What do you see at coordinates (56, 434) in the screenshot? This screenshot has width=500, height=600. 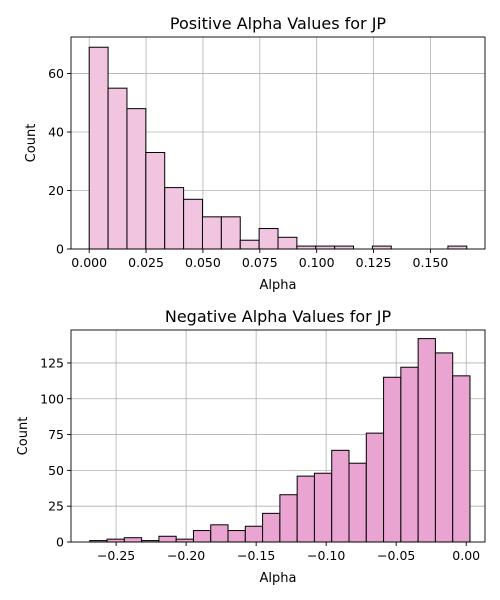 I see `y-tick-label: 75` at bounding box center [56, 434].